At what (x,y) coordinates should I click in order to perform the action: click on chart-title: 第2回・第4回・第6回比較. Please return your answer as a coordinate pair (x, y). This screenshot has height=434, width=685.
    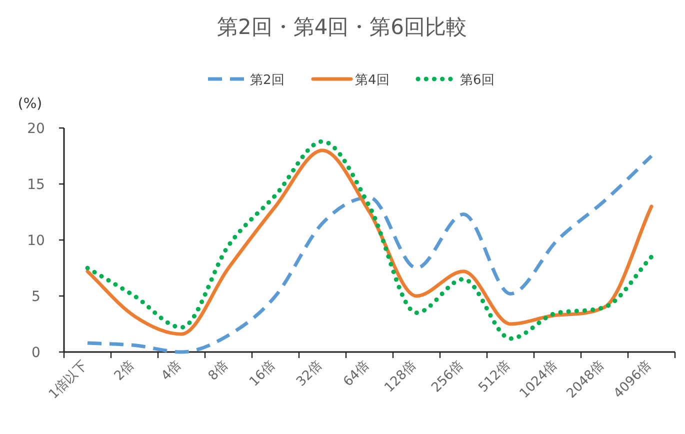
    Looking at the image, I should click on (342, 27).